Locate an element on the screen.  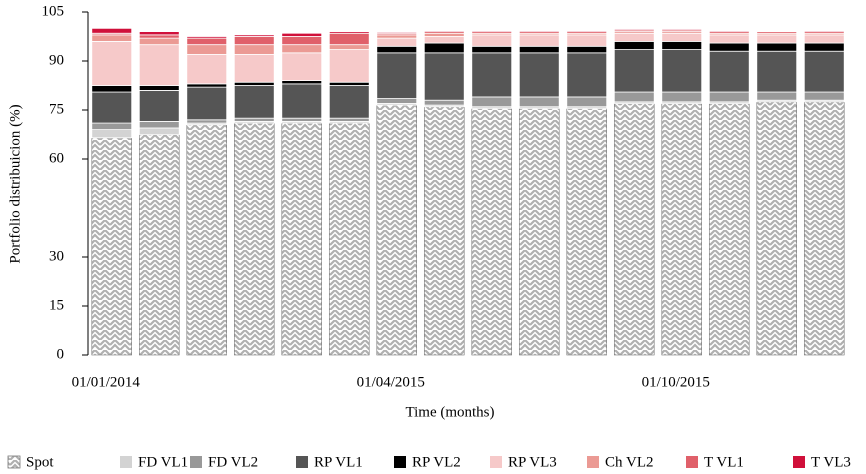
y-tick-label: 15 is located at coordinates (56, 305).